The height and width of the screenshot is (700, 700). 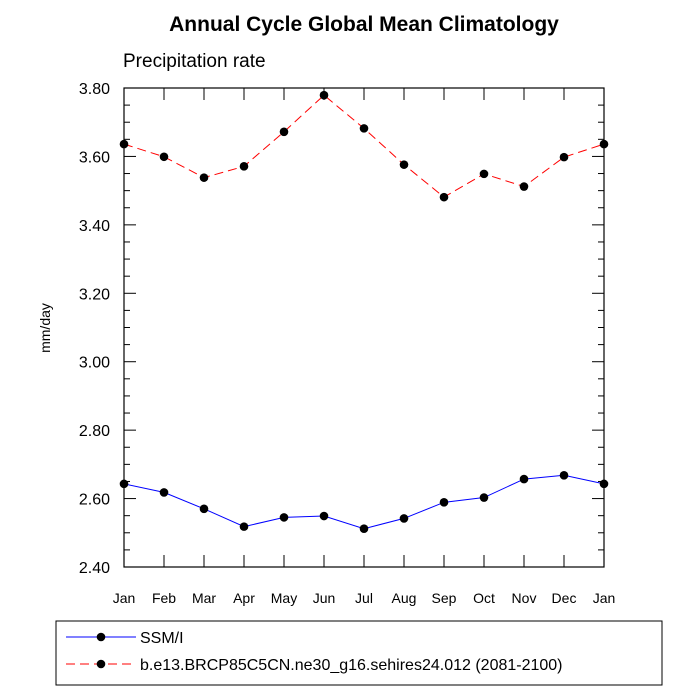 What do you see at coordinates (404, 598) in the screenshot?
I see `x-tick-label: Aug` at bounding box center [404, 598].